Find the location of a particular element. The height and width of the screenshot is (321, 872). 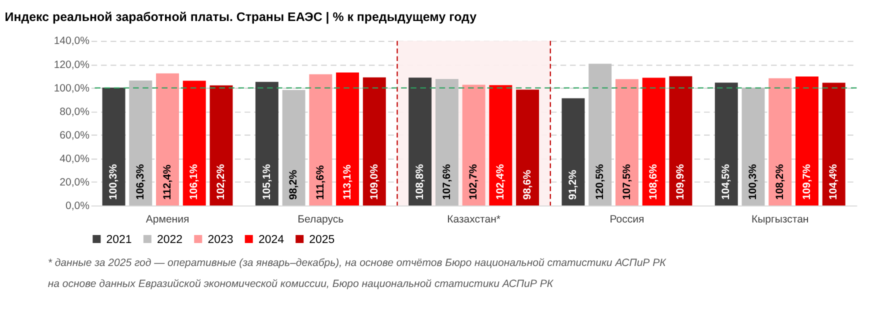

y-tick-label: 40,0% is located at coordinates (75, 158).